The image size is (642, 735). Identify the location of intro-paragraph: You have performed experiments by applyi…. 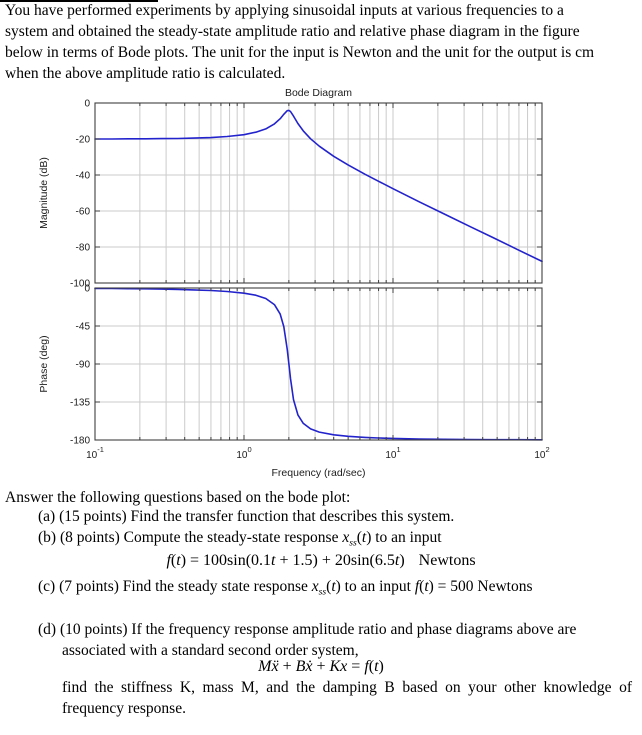
(323, 42).